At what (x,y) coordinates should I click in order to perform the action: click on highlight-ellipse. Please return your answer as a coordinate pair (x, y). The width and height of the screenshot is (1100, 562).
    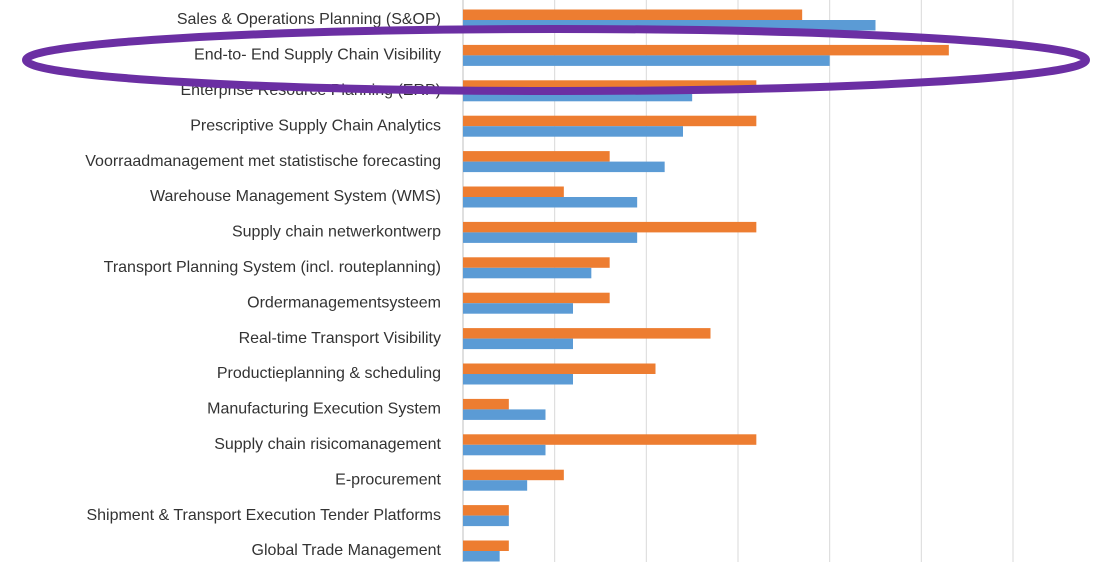
    Looking at the image, I should click on (556, 60).